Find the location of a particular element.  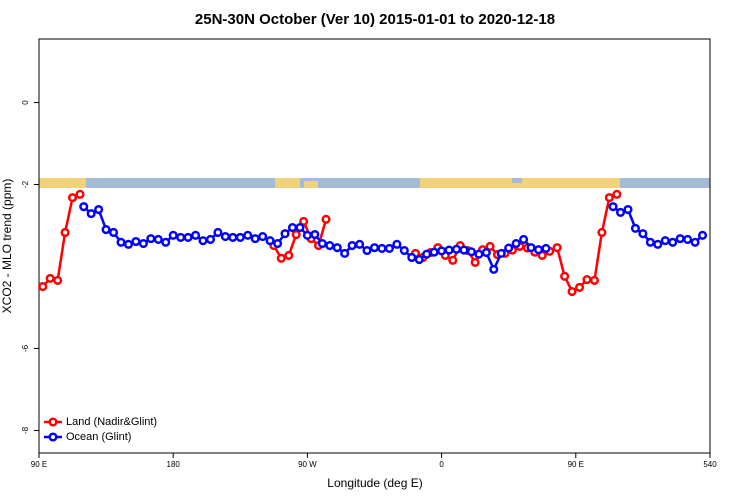

x-tick-label: 90 W is located at coordinates (307, 464).